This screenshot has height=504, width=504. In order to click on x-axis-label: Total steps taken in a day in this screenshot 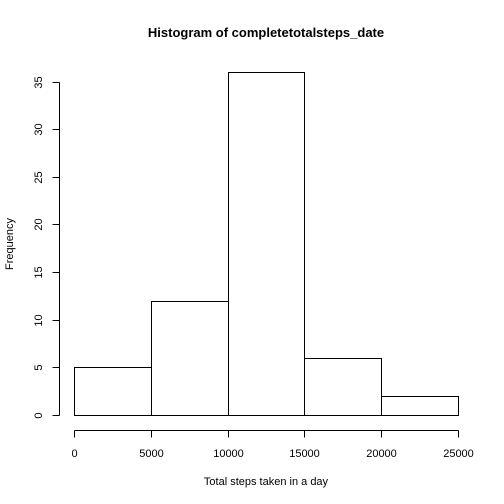, I will do `click(266, 482)`.